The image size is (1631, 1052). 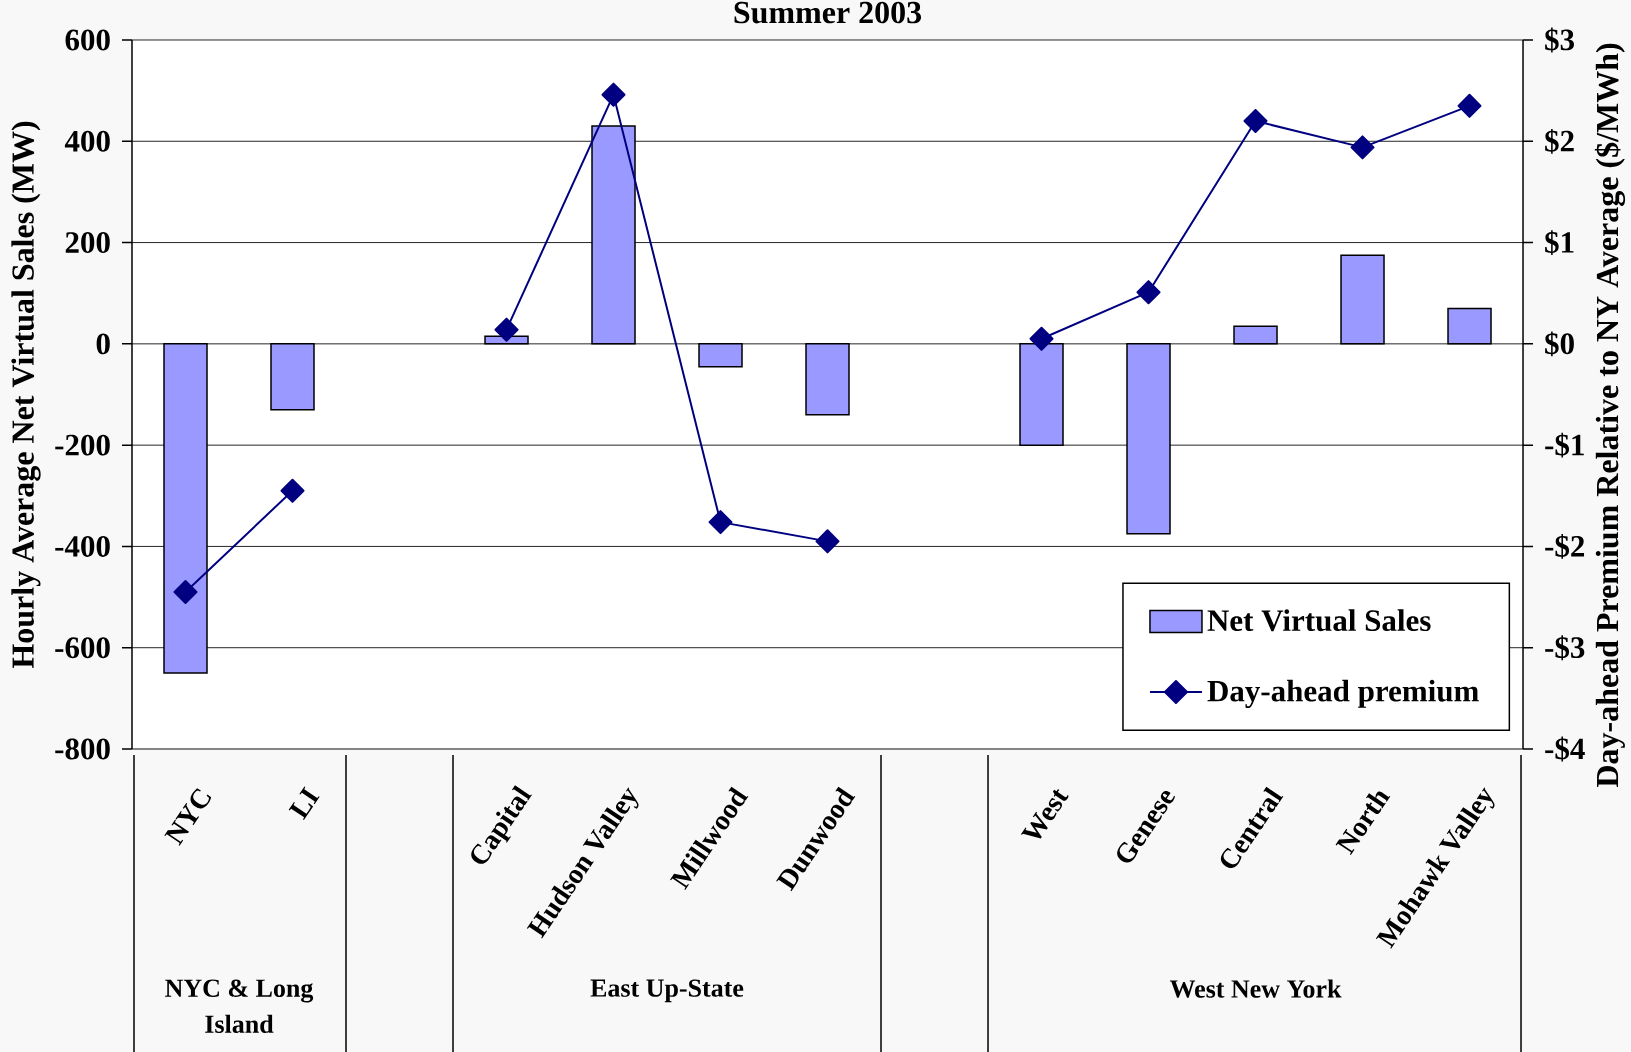 What do you see at coordinates (82, 648) in the screenshot?
I see `y-tick-label: -600` at bounding box center [82, 648].